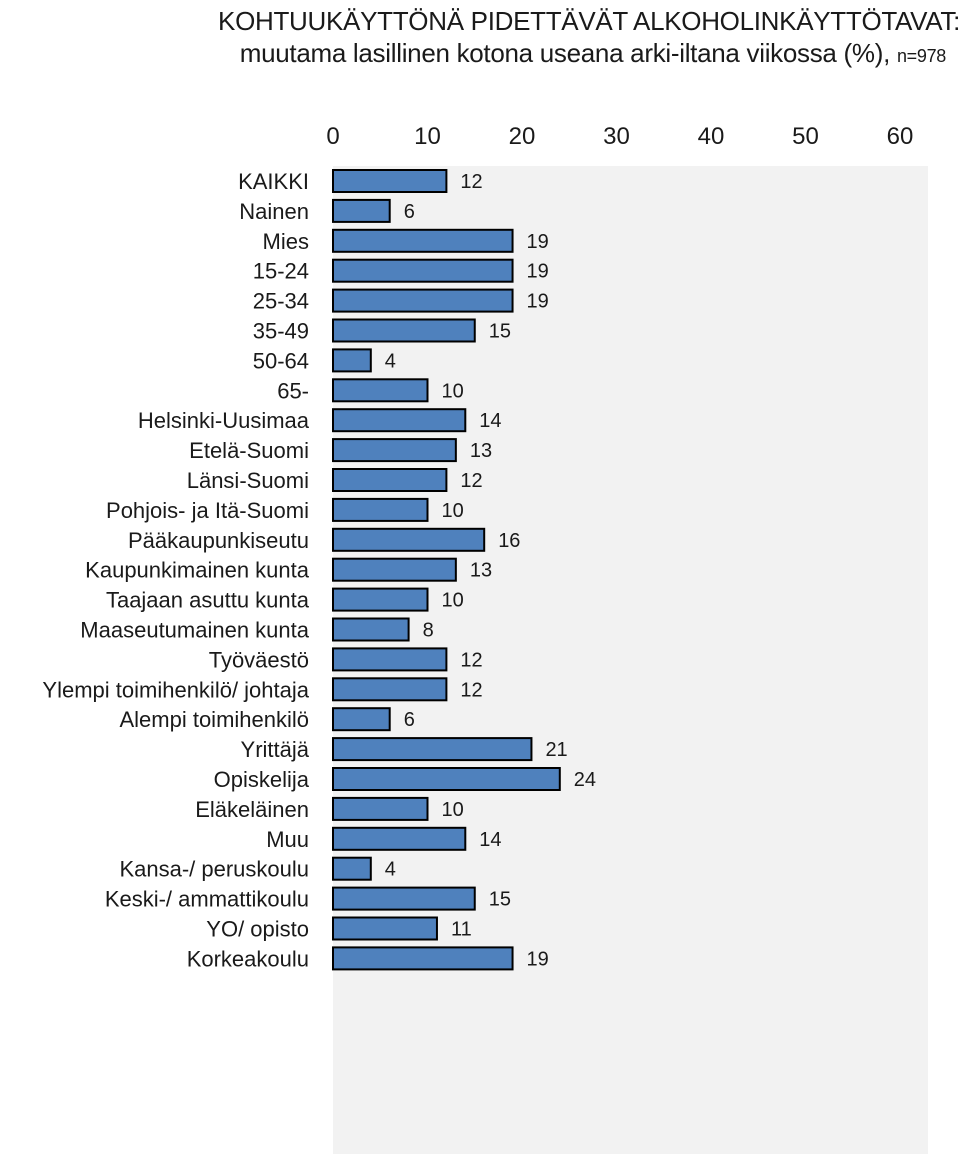 The image size is (960, 1154). What do you see at coordinates (175, 689) in the screenshot?
I see `category-label: Ylempi toimihenkilö/ johtaja` at bounding box center [175, 689].